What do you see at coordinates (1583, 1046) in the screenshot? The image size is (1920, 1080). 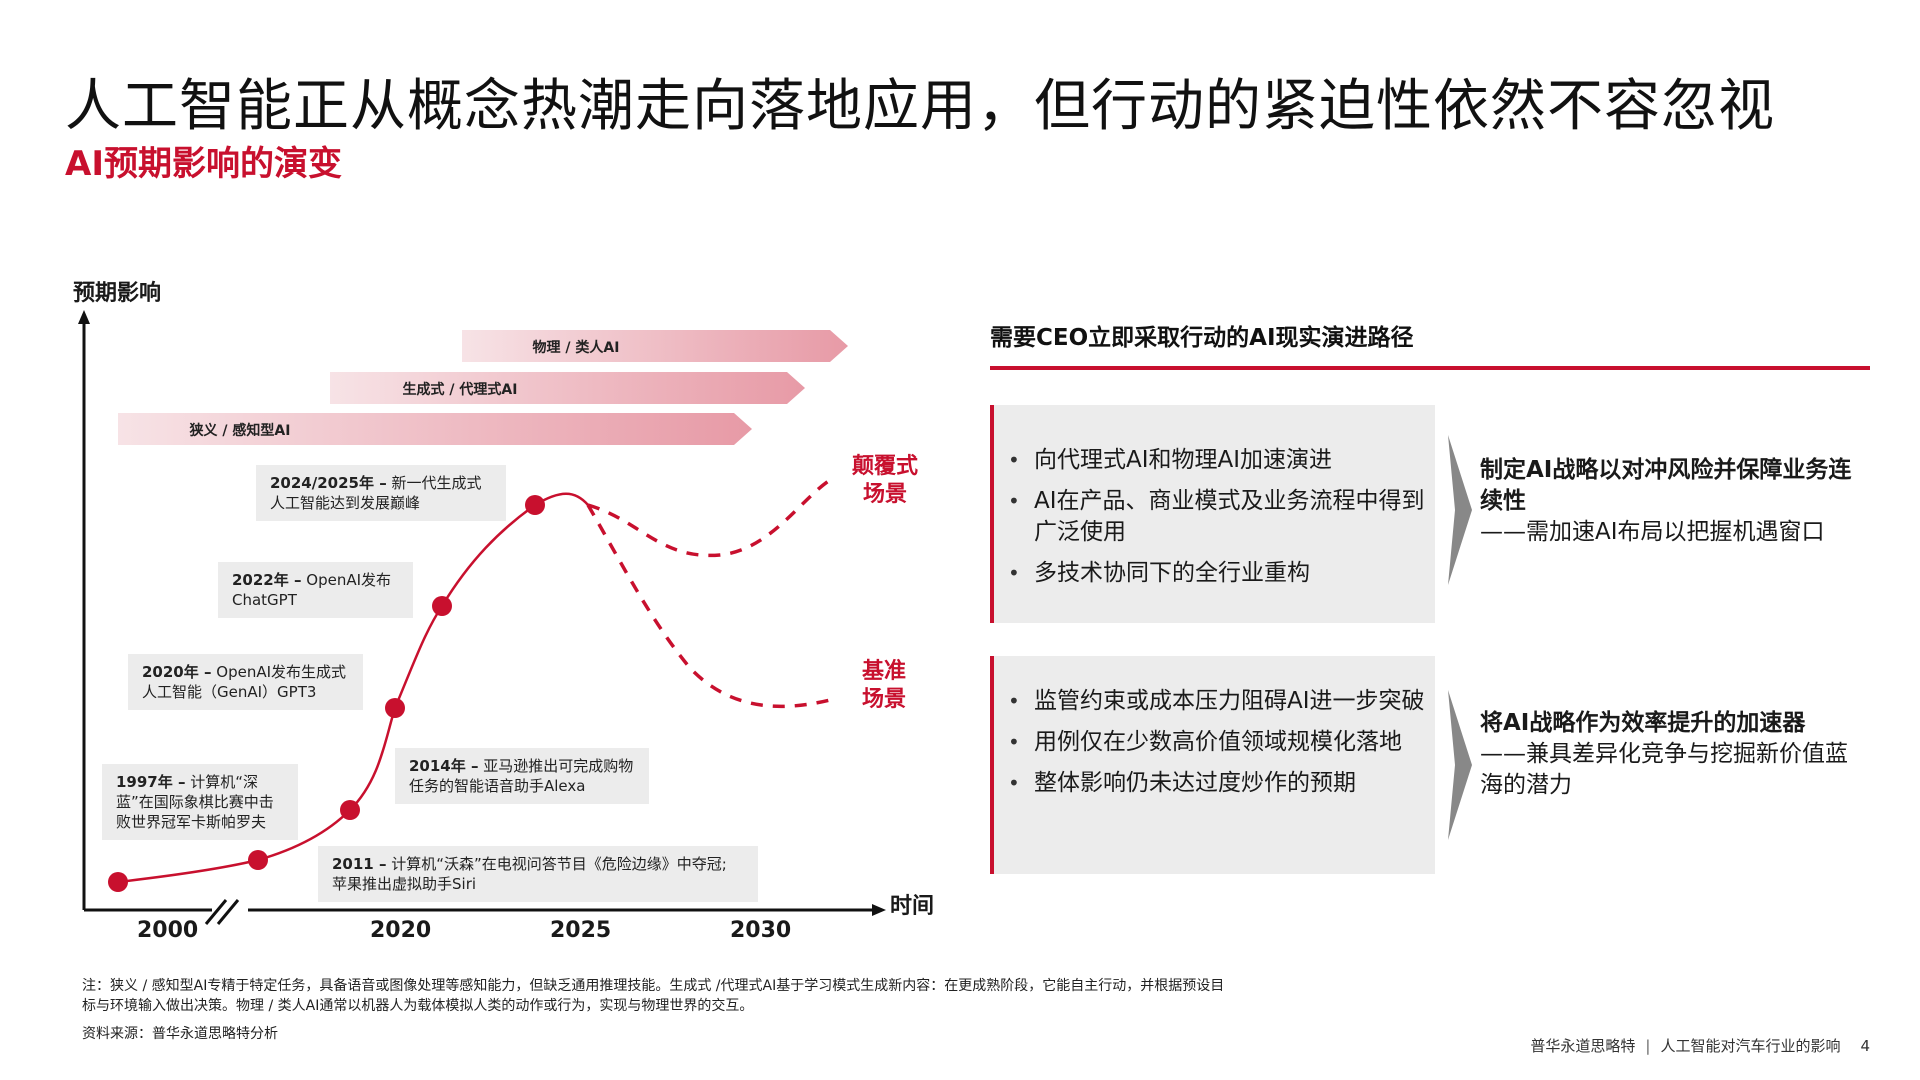 I see `footer-brand: 普华永道思略特` at bounding box center [1583, 1046].